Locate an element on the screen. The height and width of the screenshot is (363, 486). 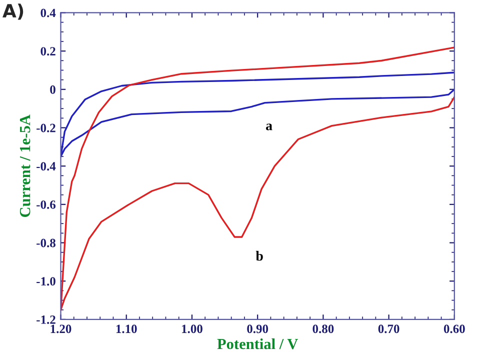
y-tick-label: -0.6 is located at coordinates (46, 204).